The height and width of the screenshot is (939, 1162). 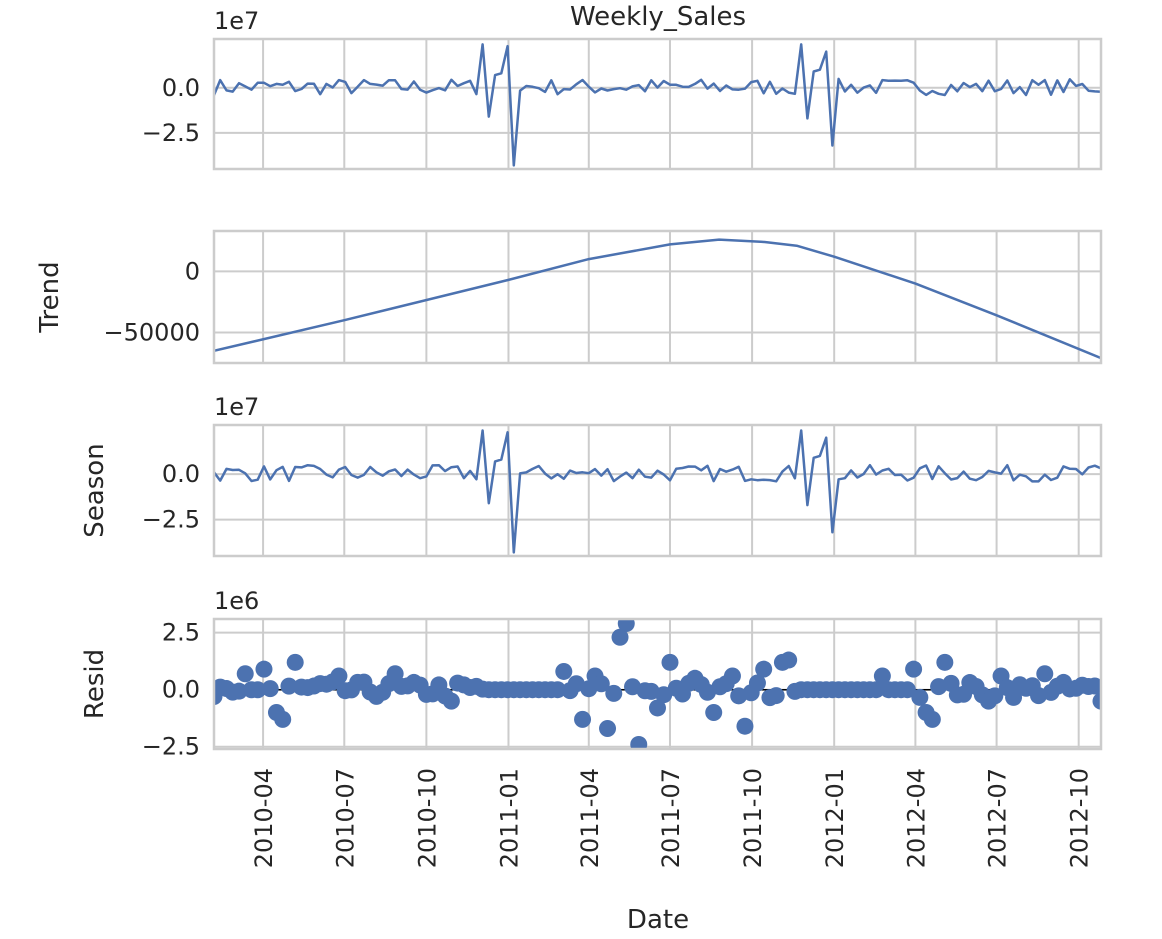 What do you see at coordinates (658, 920) in the screenshot?
I see `x-axis-label: Date` at bounding box center [658, 920].